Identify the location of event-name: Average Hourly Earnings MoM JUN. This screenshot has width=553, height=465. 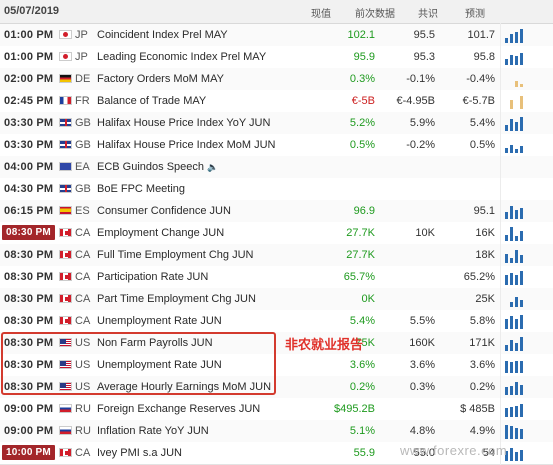
(184, 387).